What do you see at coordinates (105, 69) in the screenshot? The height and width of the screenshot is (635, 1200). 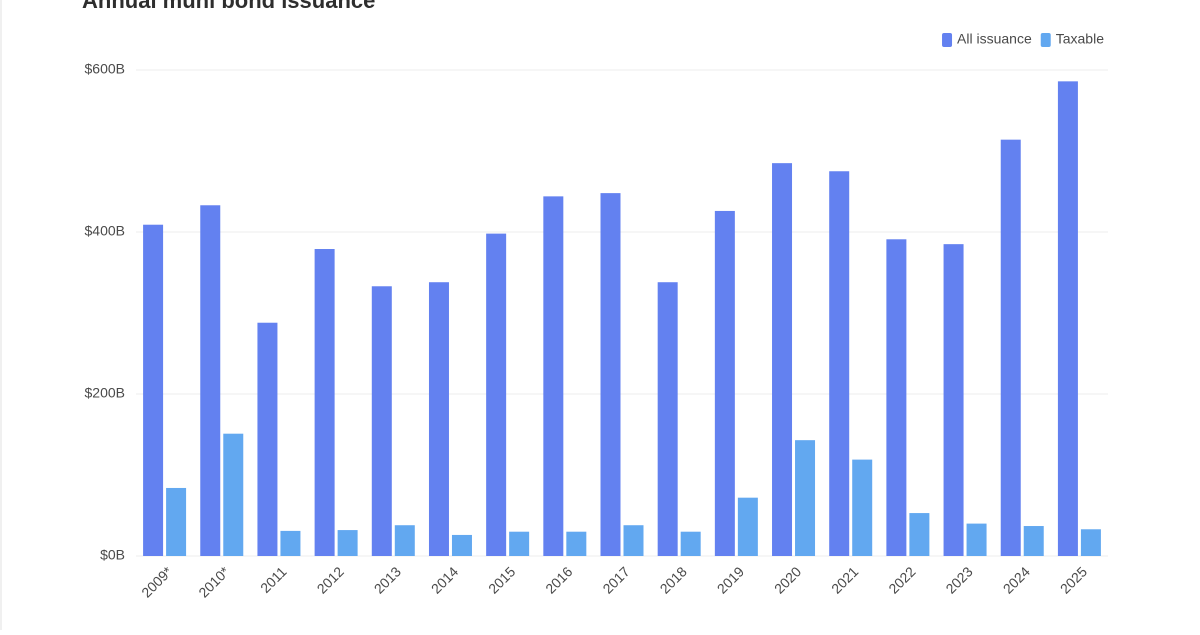 I see `y-tick-label: $600B` at bounding box center [105, 69].